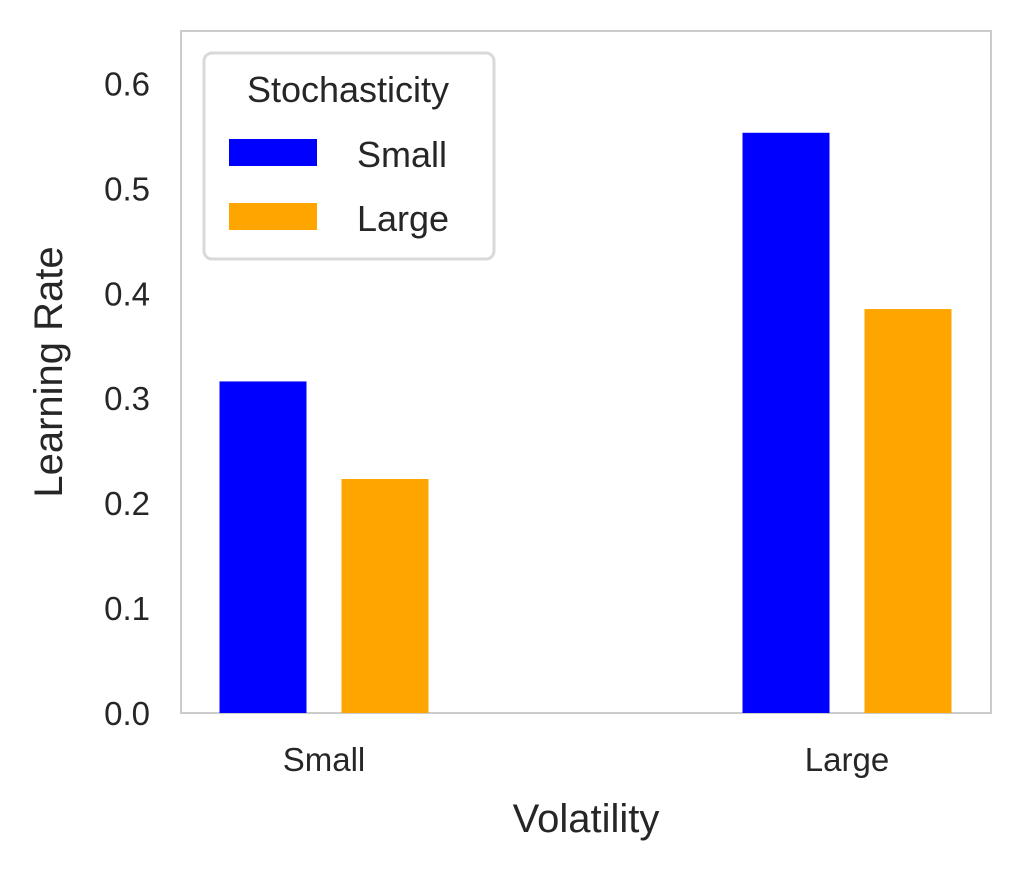 The height and width of the screenshot is (873, 1020). What do you see at coordinates (786, 422) in the screenshot?
I see `bar-large-small` at bounding box center [786, 422].